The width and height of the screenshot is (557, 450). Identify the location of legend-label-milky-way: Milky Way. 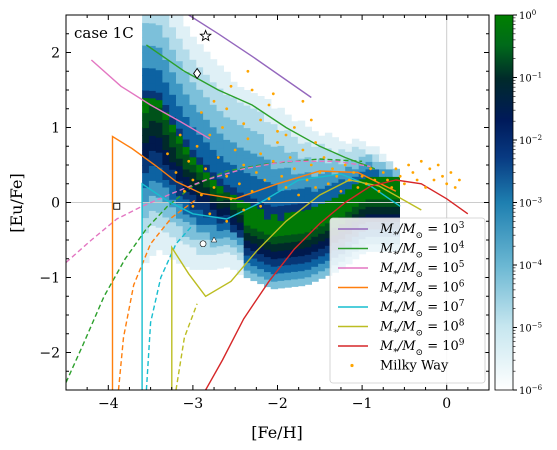
(414, 366).